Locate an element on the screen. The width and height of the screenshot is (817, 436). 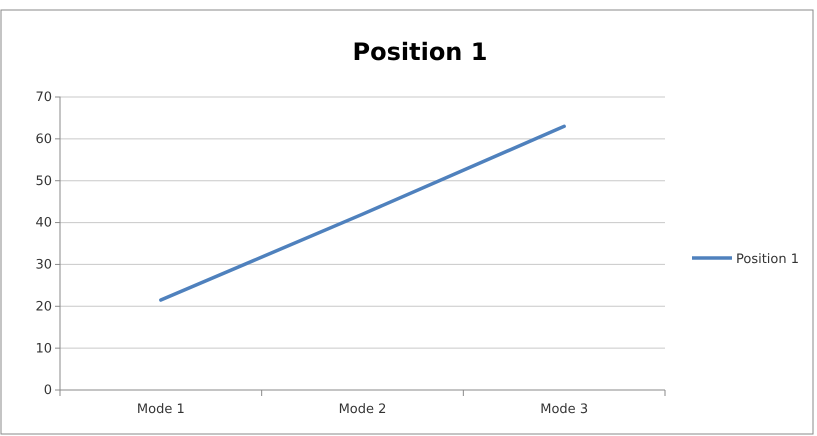
x-tick-label: Mode 1 is located at coordinates (160, 410).